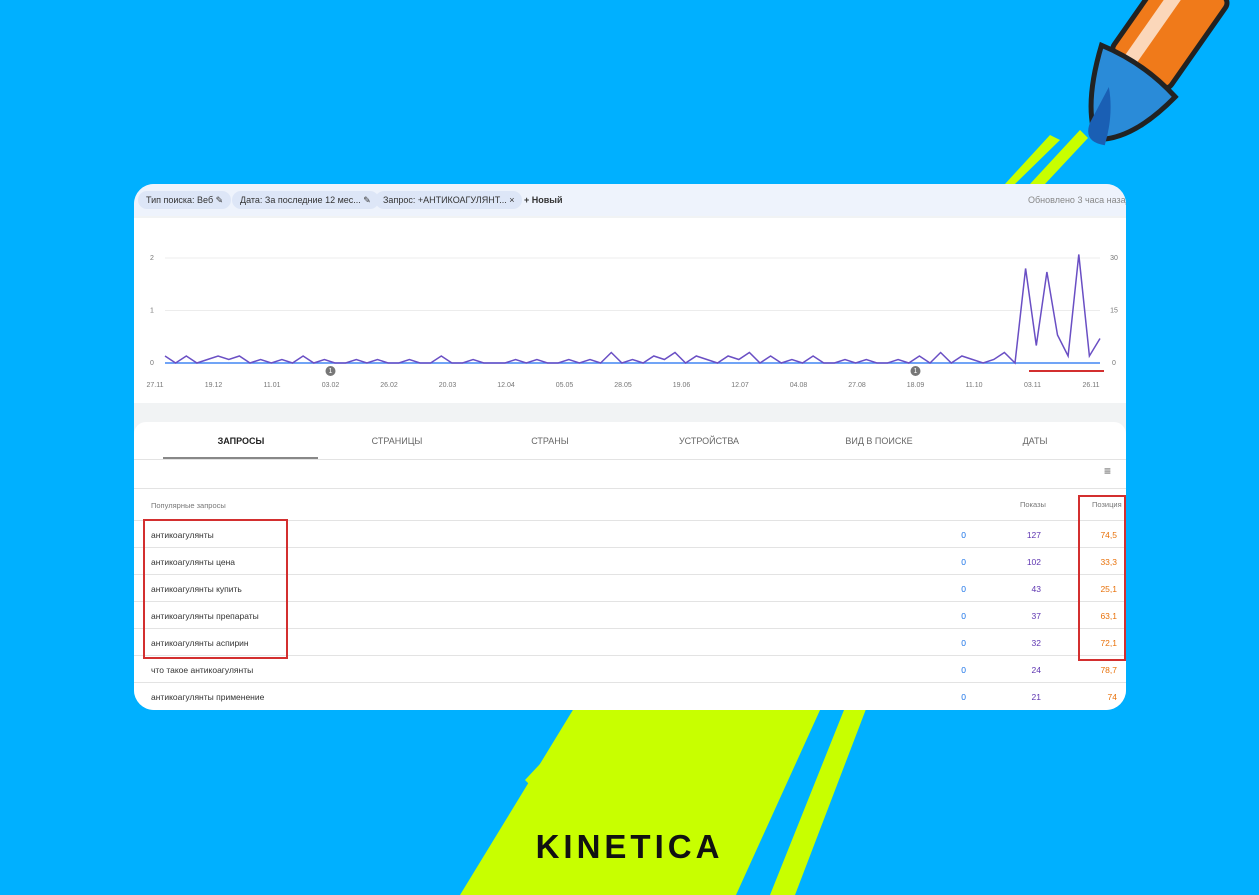 The width and height of the screenshot is (1259, 895). I want to click on cell: 32, so click(1036, 643).